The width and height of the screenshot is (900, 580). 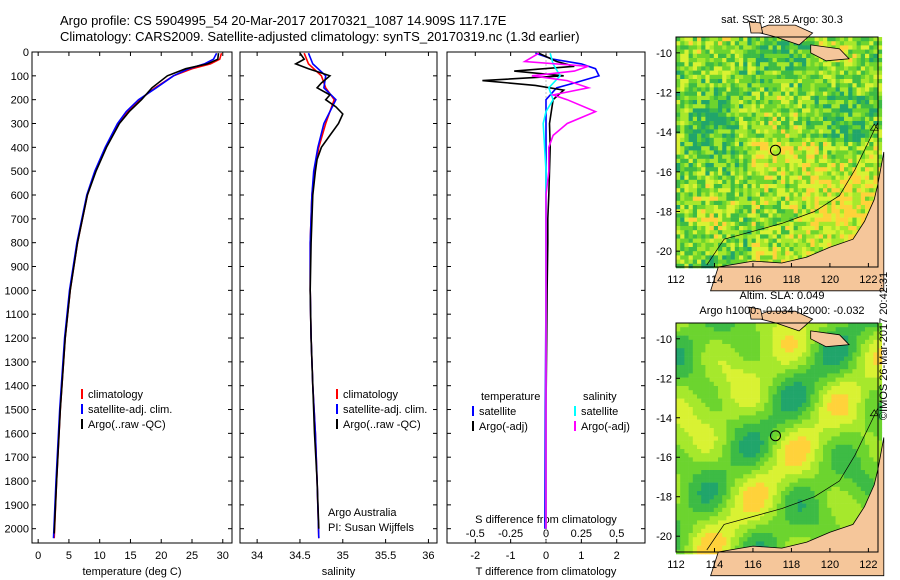 I want to click on series-line-argo---raw--qc-, so click(x=318, y=290).